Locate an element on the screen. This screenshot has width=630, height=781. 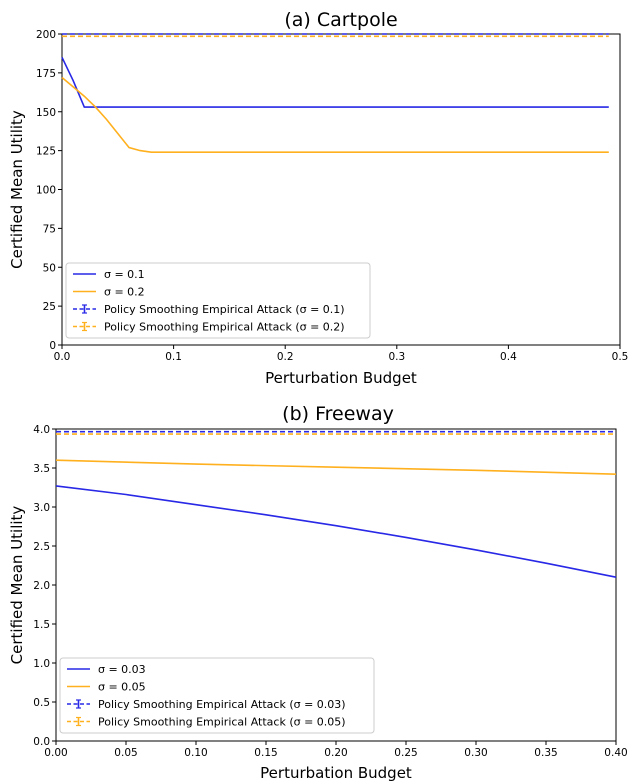
y-axis-ticks: 0.0 0.5 1.0 1.5 2.0 2.5 3.0 3.5 4.0 is located at coordinates (44, 586).